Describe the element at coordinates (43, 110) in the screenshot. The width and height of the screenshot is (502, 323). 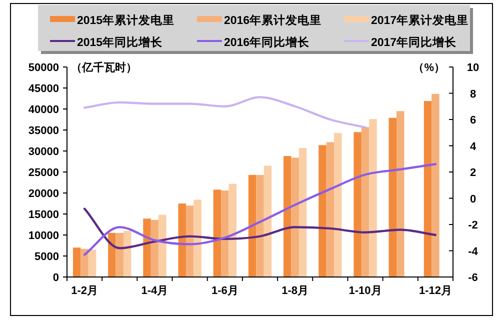
I see `y-tick-label: 40000` at that location.